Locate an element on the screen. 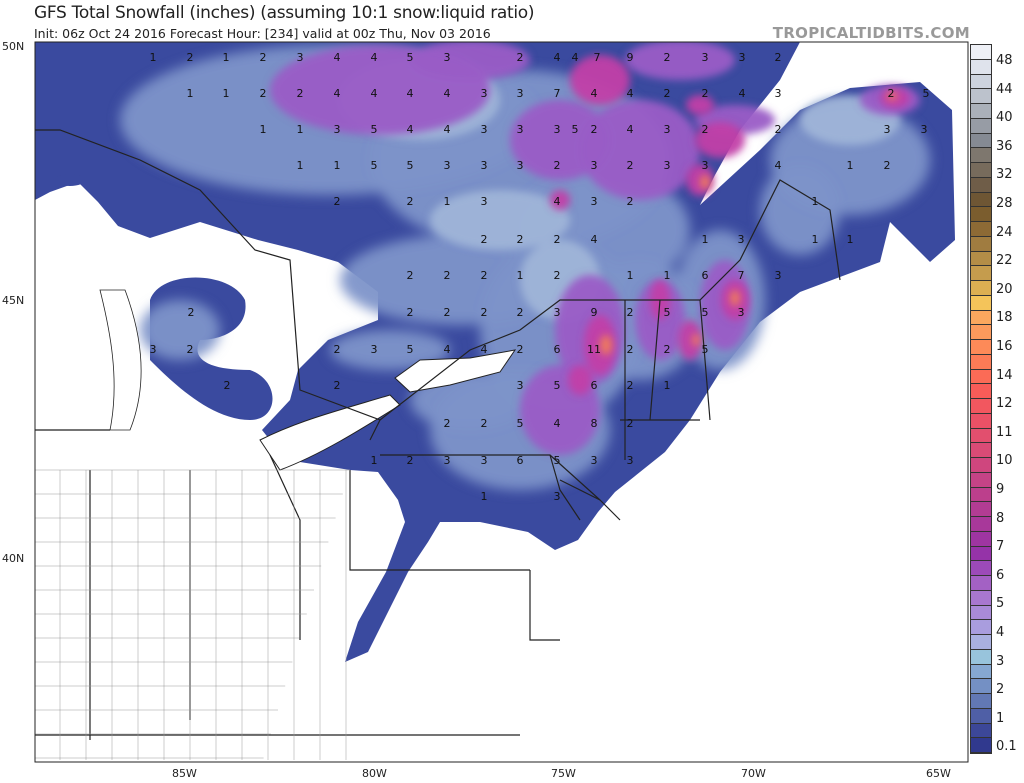  colorbar-label: 40 is located at coordinates (1004, 118).